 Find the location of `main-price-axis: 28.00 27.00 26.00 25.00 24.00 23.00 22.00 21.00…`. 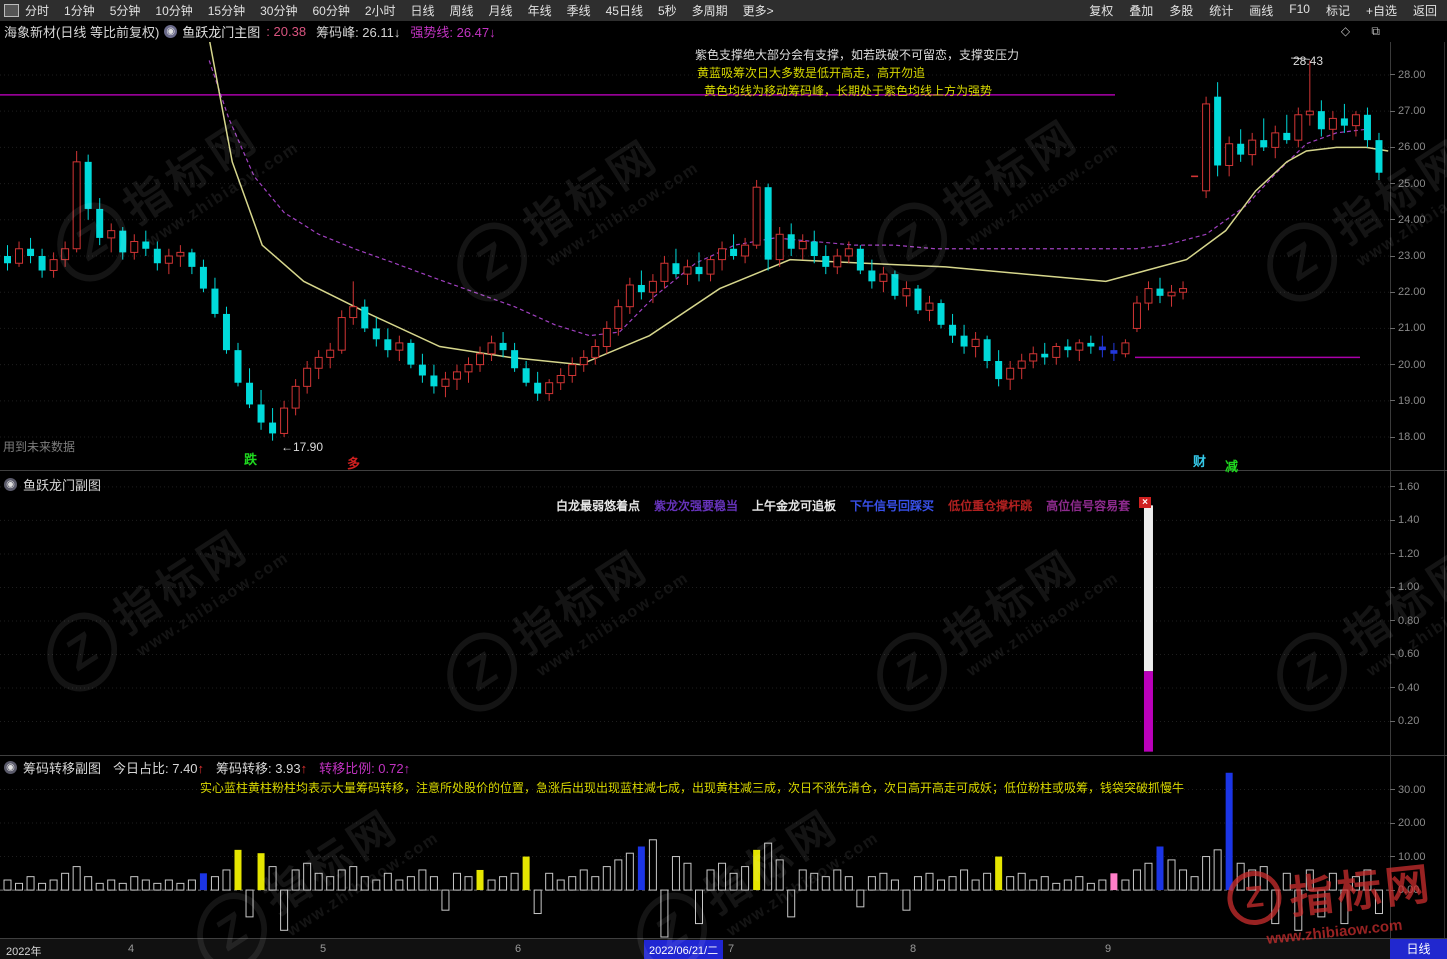

main-price-axis: 28.00 27.00 26.00 25.00 24.00 23.00 22.00 21.00… is located at coordinates (1418, 256).